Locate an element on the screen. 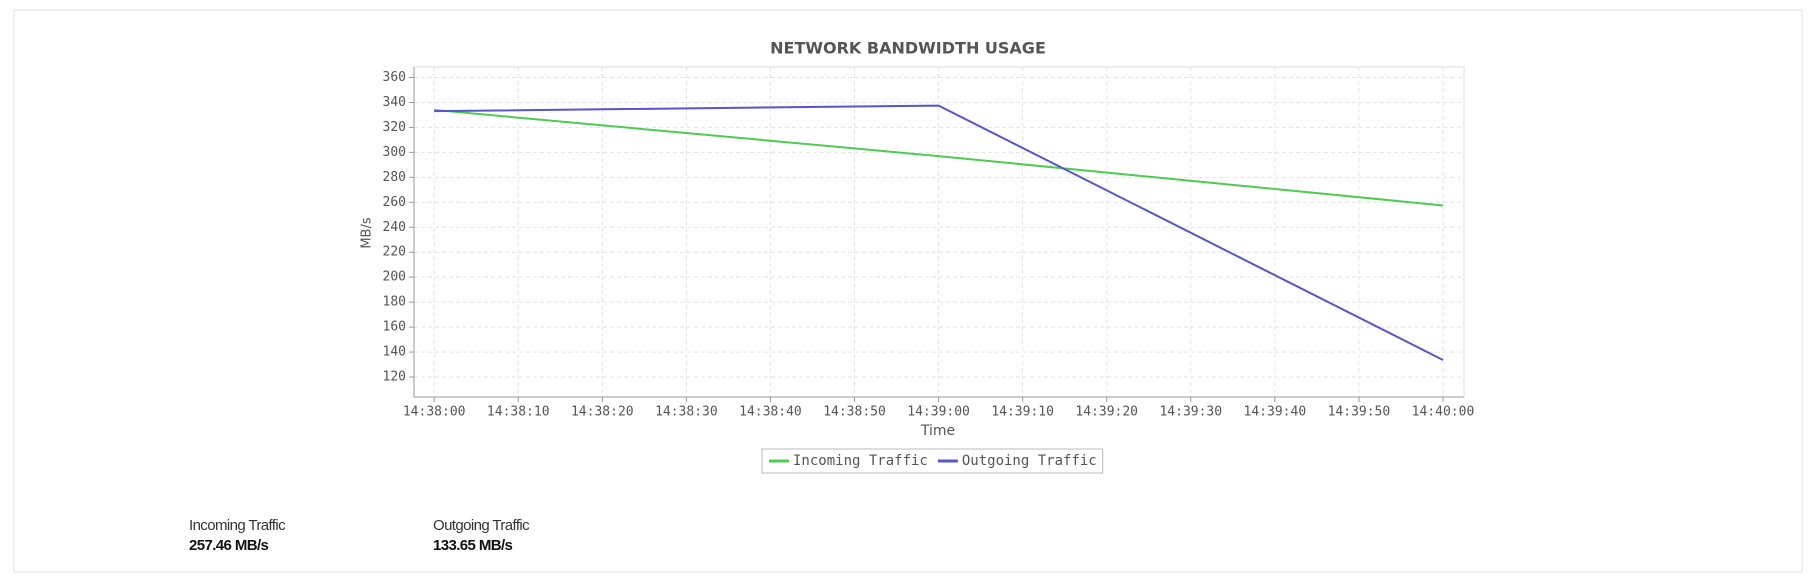 The height and width of the screenshot is (584, 1816). x-tick-label: 14:38:30 is located at coordinates (686, 412).